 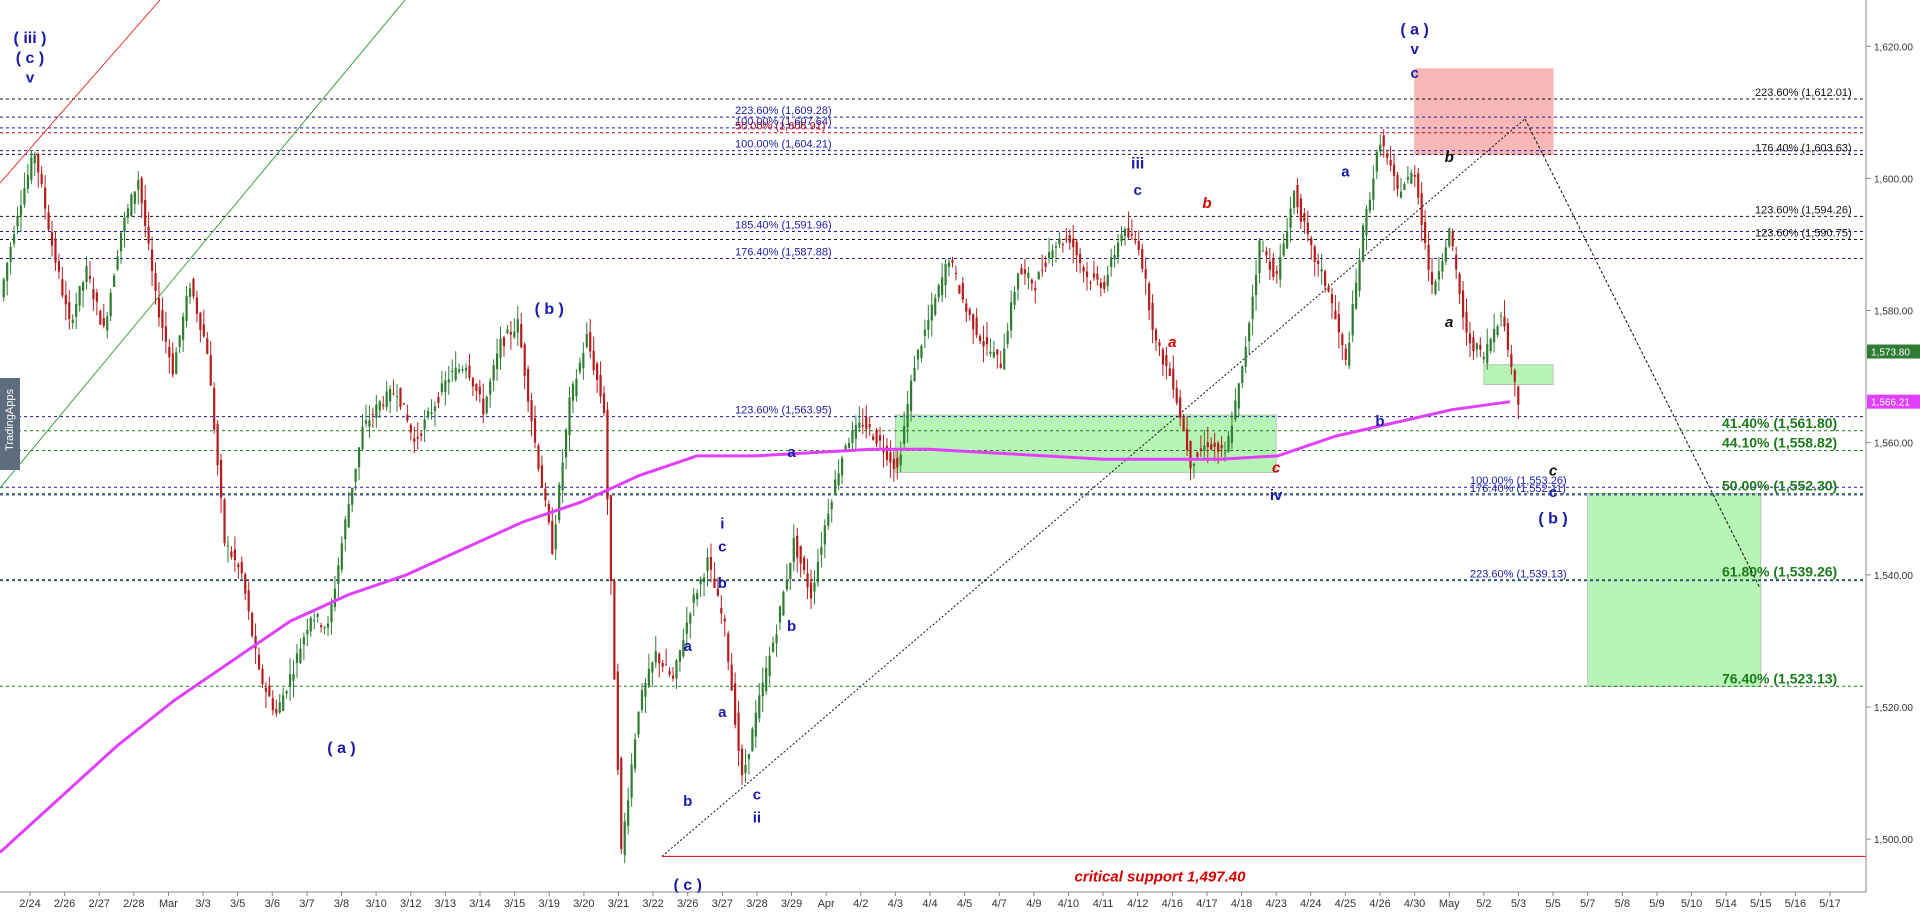 What do you see at coordinates (549, 904) in the screenshot?
I see `time-tick-label: 3/19` at bounding box center [549, 904].